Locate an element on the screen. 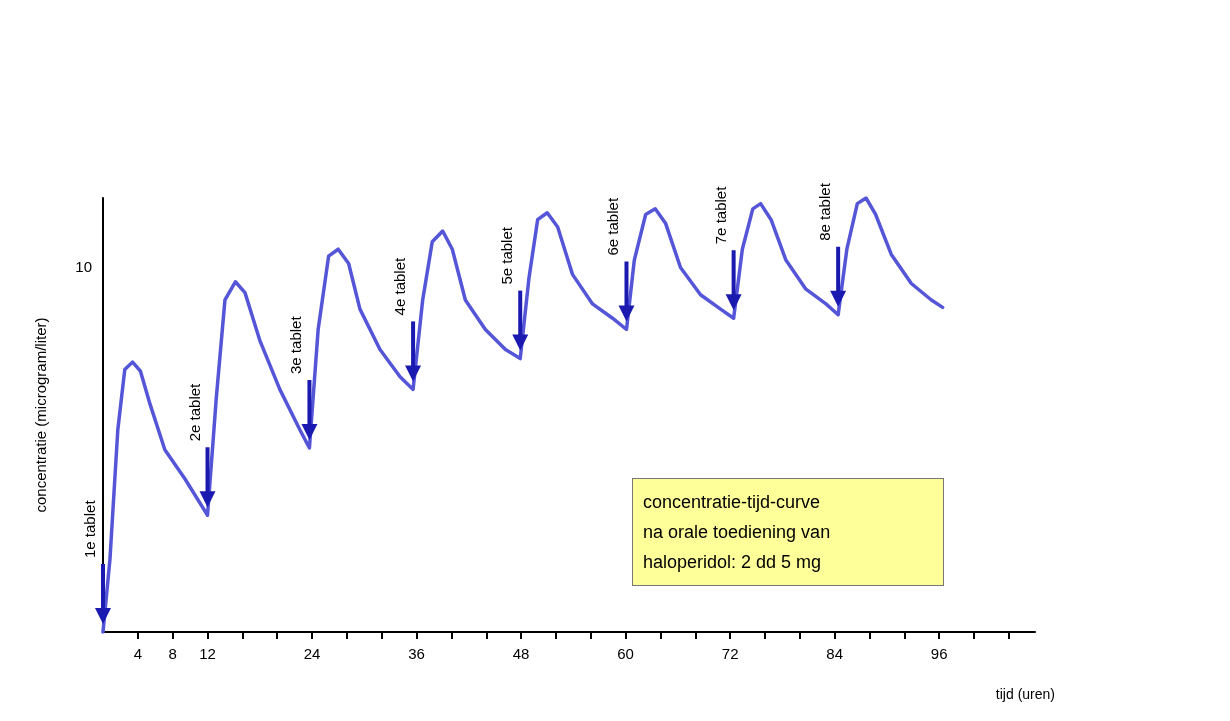  text: 1e tablet is located at coordinates (89, 528).